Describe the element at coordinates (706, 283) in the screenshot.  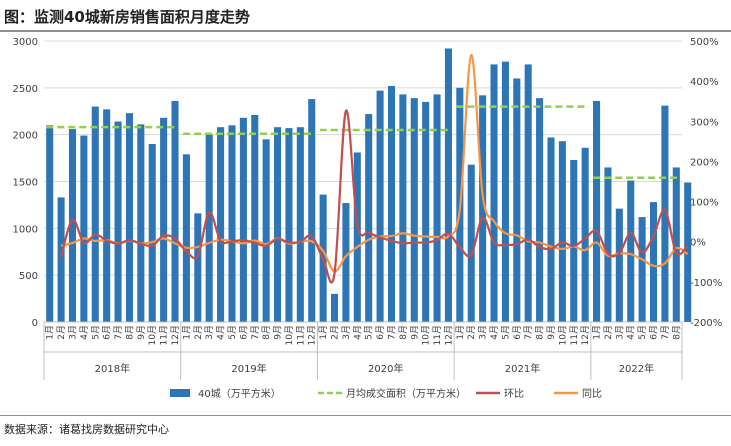
I see `right-tick-label: -100%` at that location.